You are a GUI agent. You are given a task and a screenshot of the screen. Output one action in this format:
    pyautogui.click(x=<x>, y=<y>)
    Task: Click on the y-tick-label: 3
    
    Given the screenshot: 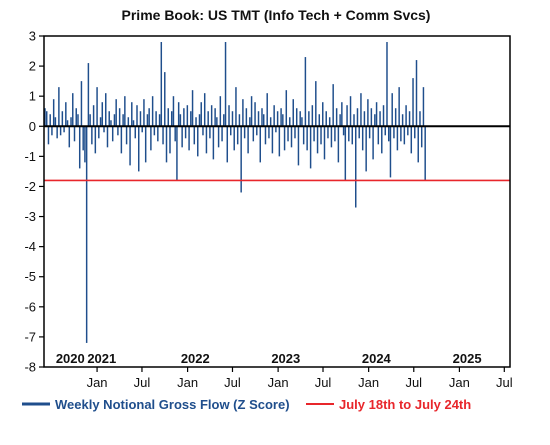 What is the action you would take?
    pyautogui.click(x=32, y=36)
    